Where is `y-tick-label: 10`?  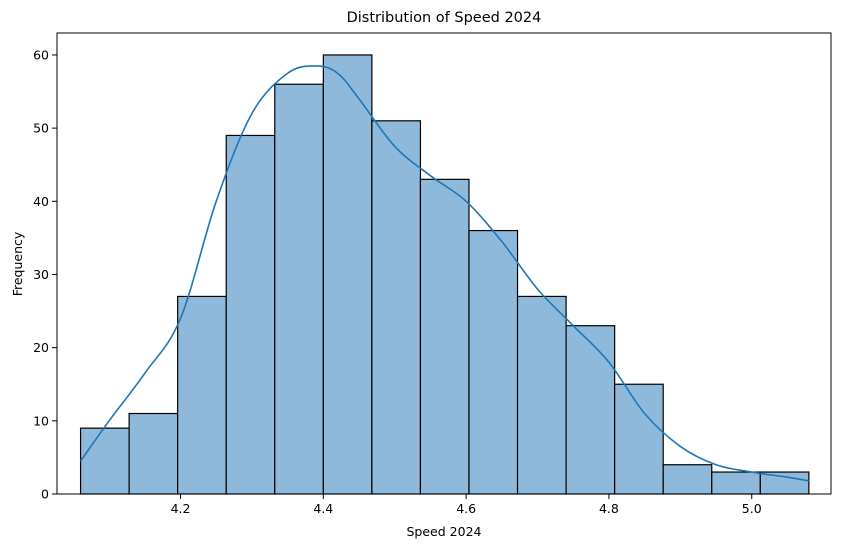 y-tick-label: 10 is located at coordinates (41, 420).